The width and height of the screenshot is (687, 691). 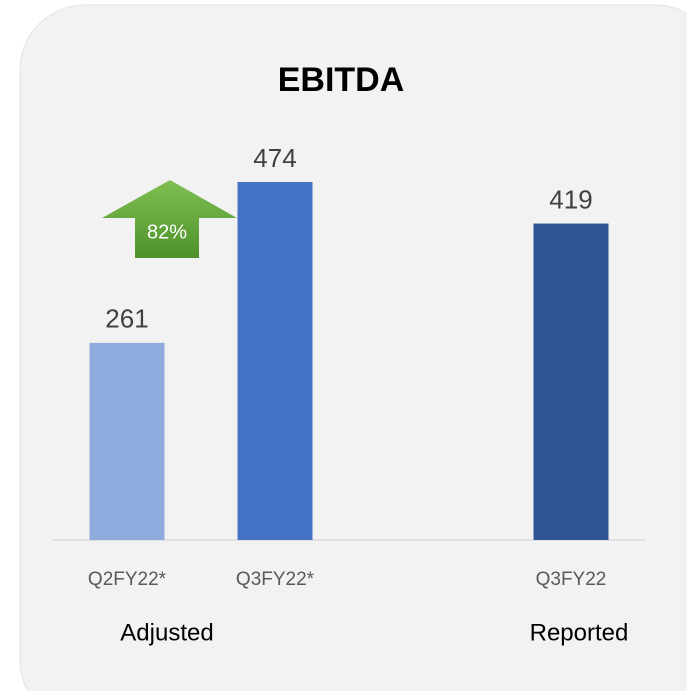 I want to click on x-tick-label: Q2FY22*, so click(x=127, y=579).